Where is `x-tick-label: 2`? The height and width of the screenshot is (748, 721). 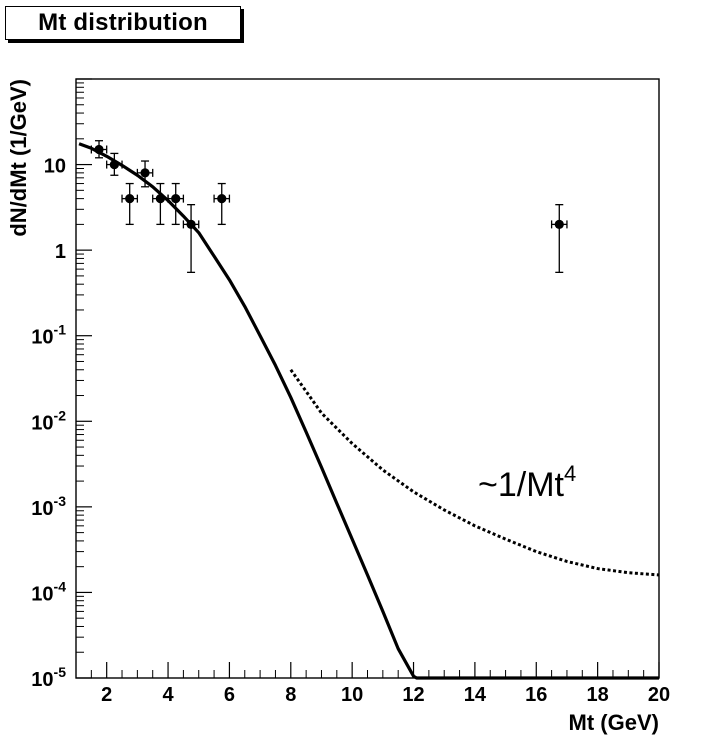 x-tick-label: 2 is located at coordinates (106, 695).